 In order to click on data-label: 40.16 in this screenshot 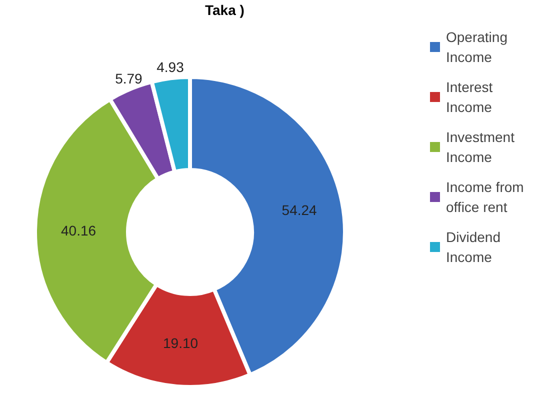, I will do `click(78, 230)`.